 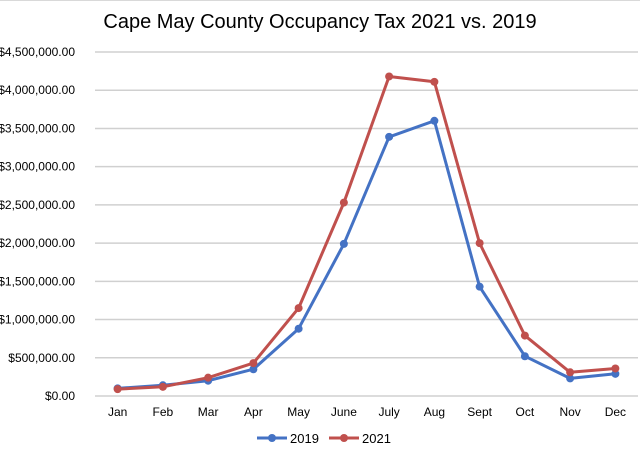 I want to click on x-tick-label: June, so click(x=344, y=412).